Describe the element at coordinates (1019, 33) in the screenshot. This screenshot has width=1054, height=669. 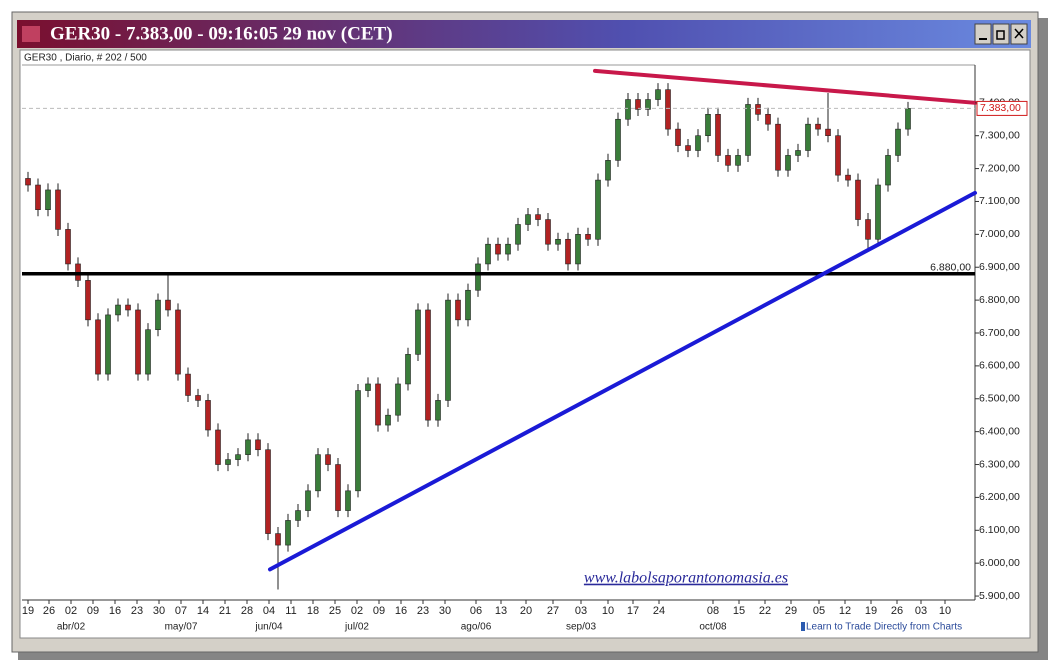
I see `close-glyph` at that location.